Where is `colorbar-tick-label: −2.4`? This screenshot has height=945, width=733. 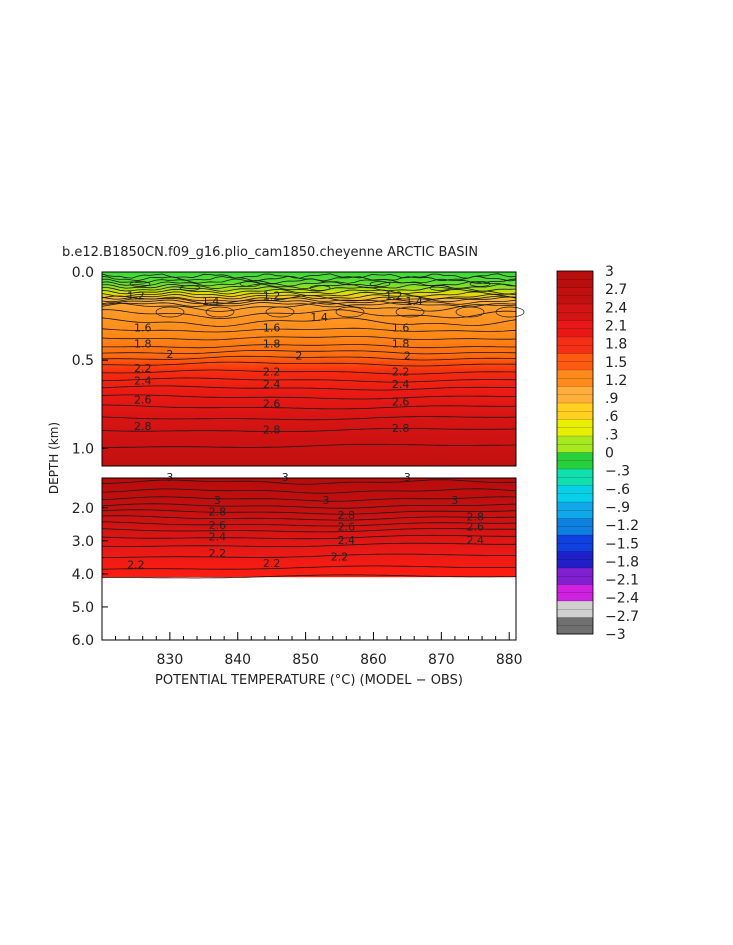
colorbar-tick-label: −2.4 is located at coordinates (622, 599).